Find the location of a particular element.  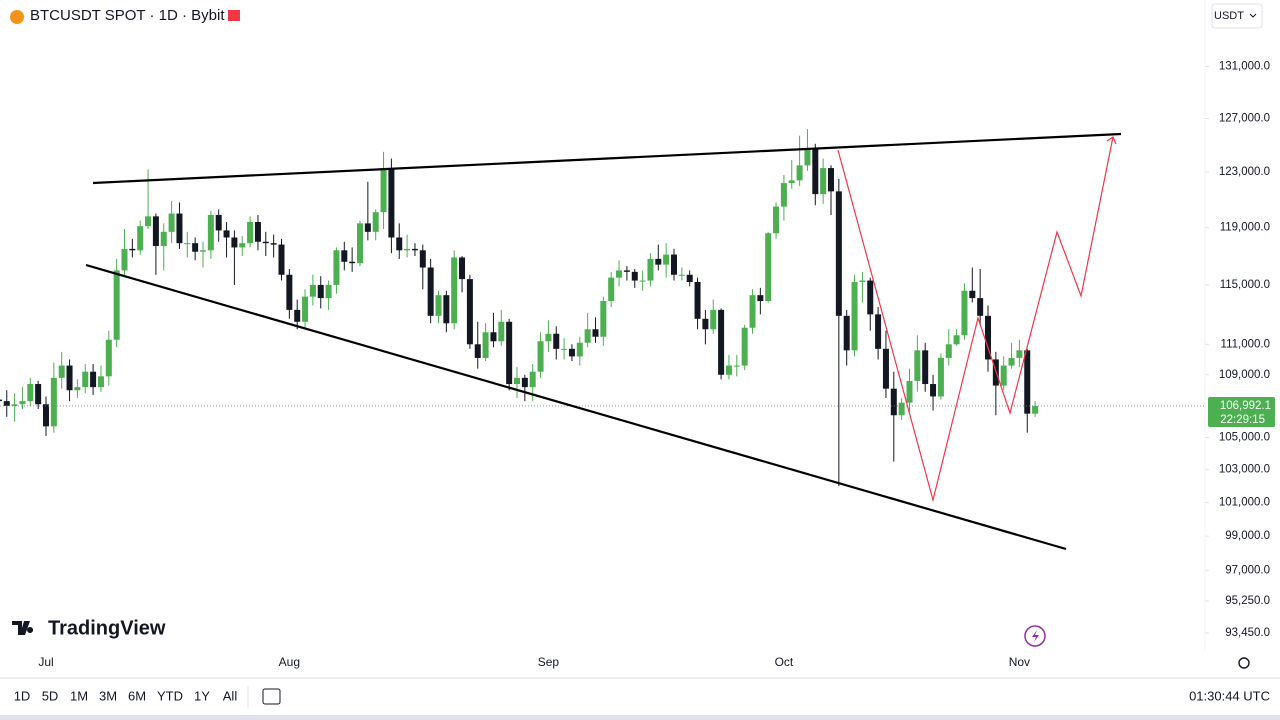

currency-button is located at coordinates (1237, 16).